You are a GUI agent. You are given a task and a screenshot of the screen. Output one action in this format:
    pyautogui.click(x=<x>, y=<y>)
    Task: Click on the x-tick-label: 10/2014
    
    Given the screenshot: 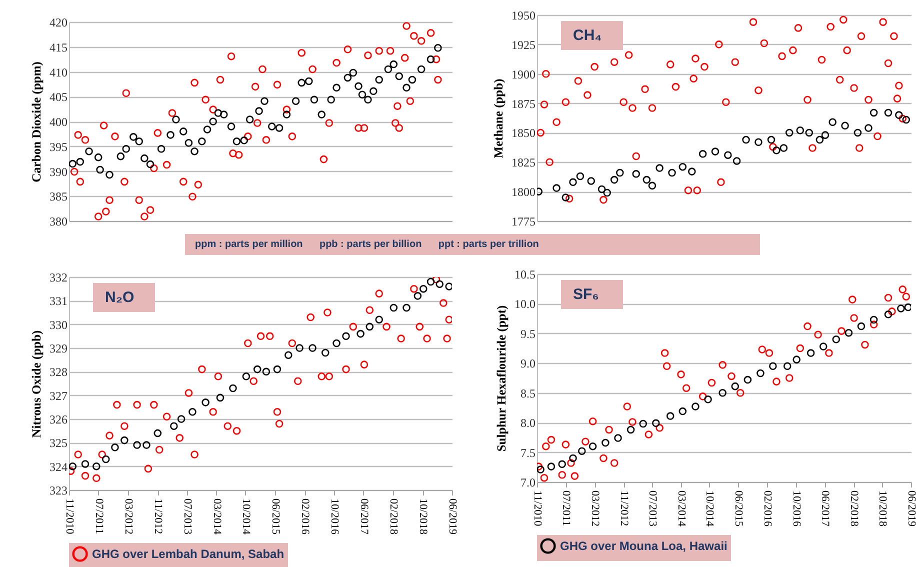 What is the action you would take?
    pyautogui.click(x=710, y=509)
    